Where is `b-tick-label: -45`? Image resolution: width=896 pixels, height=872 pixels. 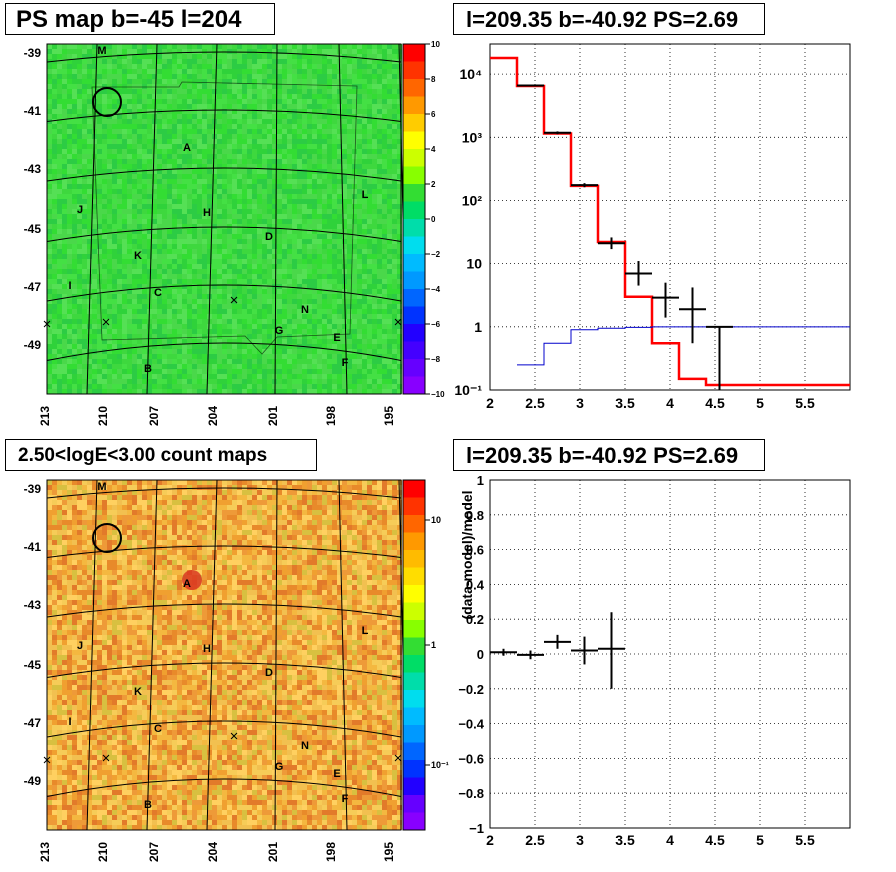 b-tick-label: -45 is located at coordinates (33, 665).